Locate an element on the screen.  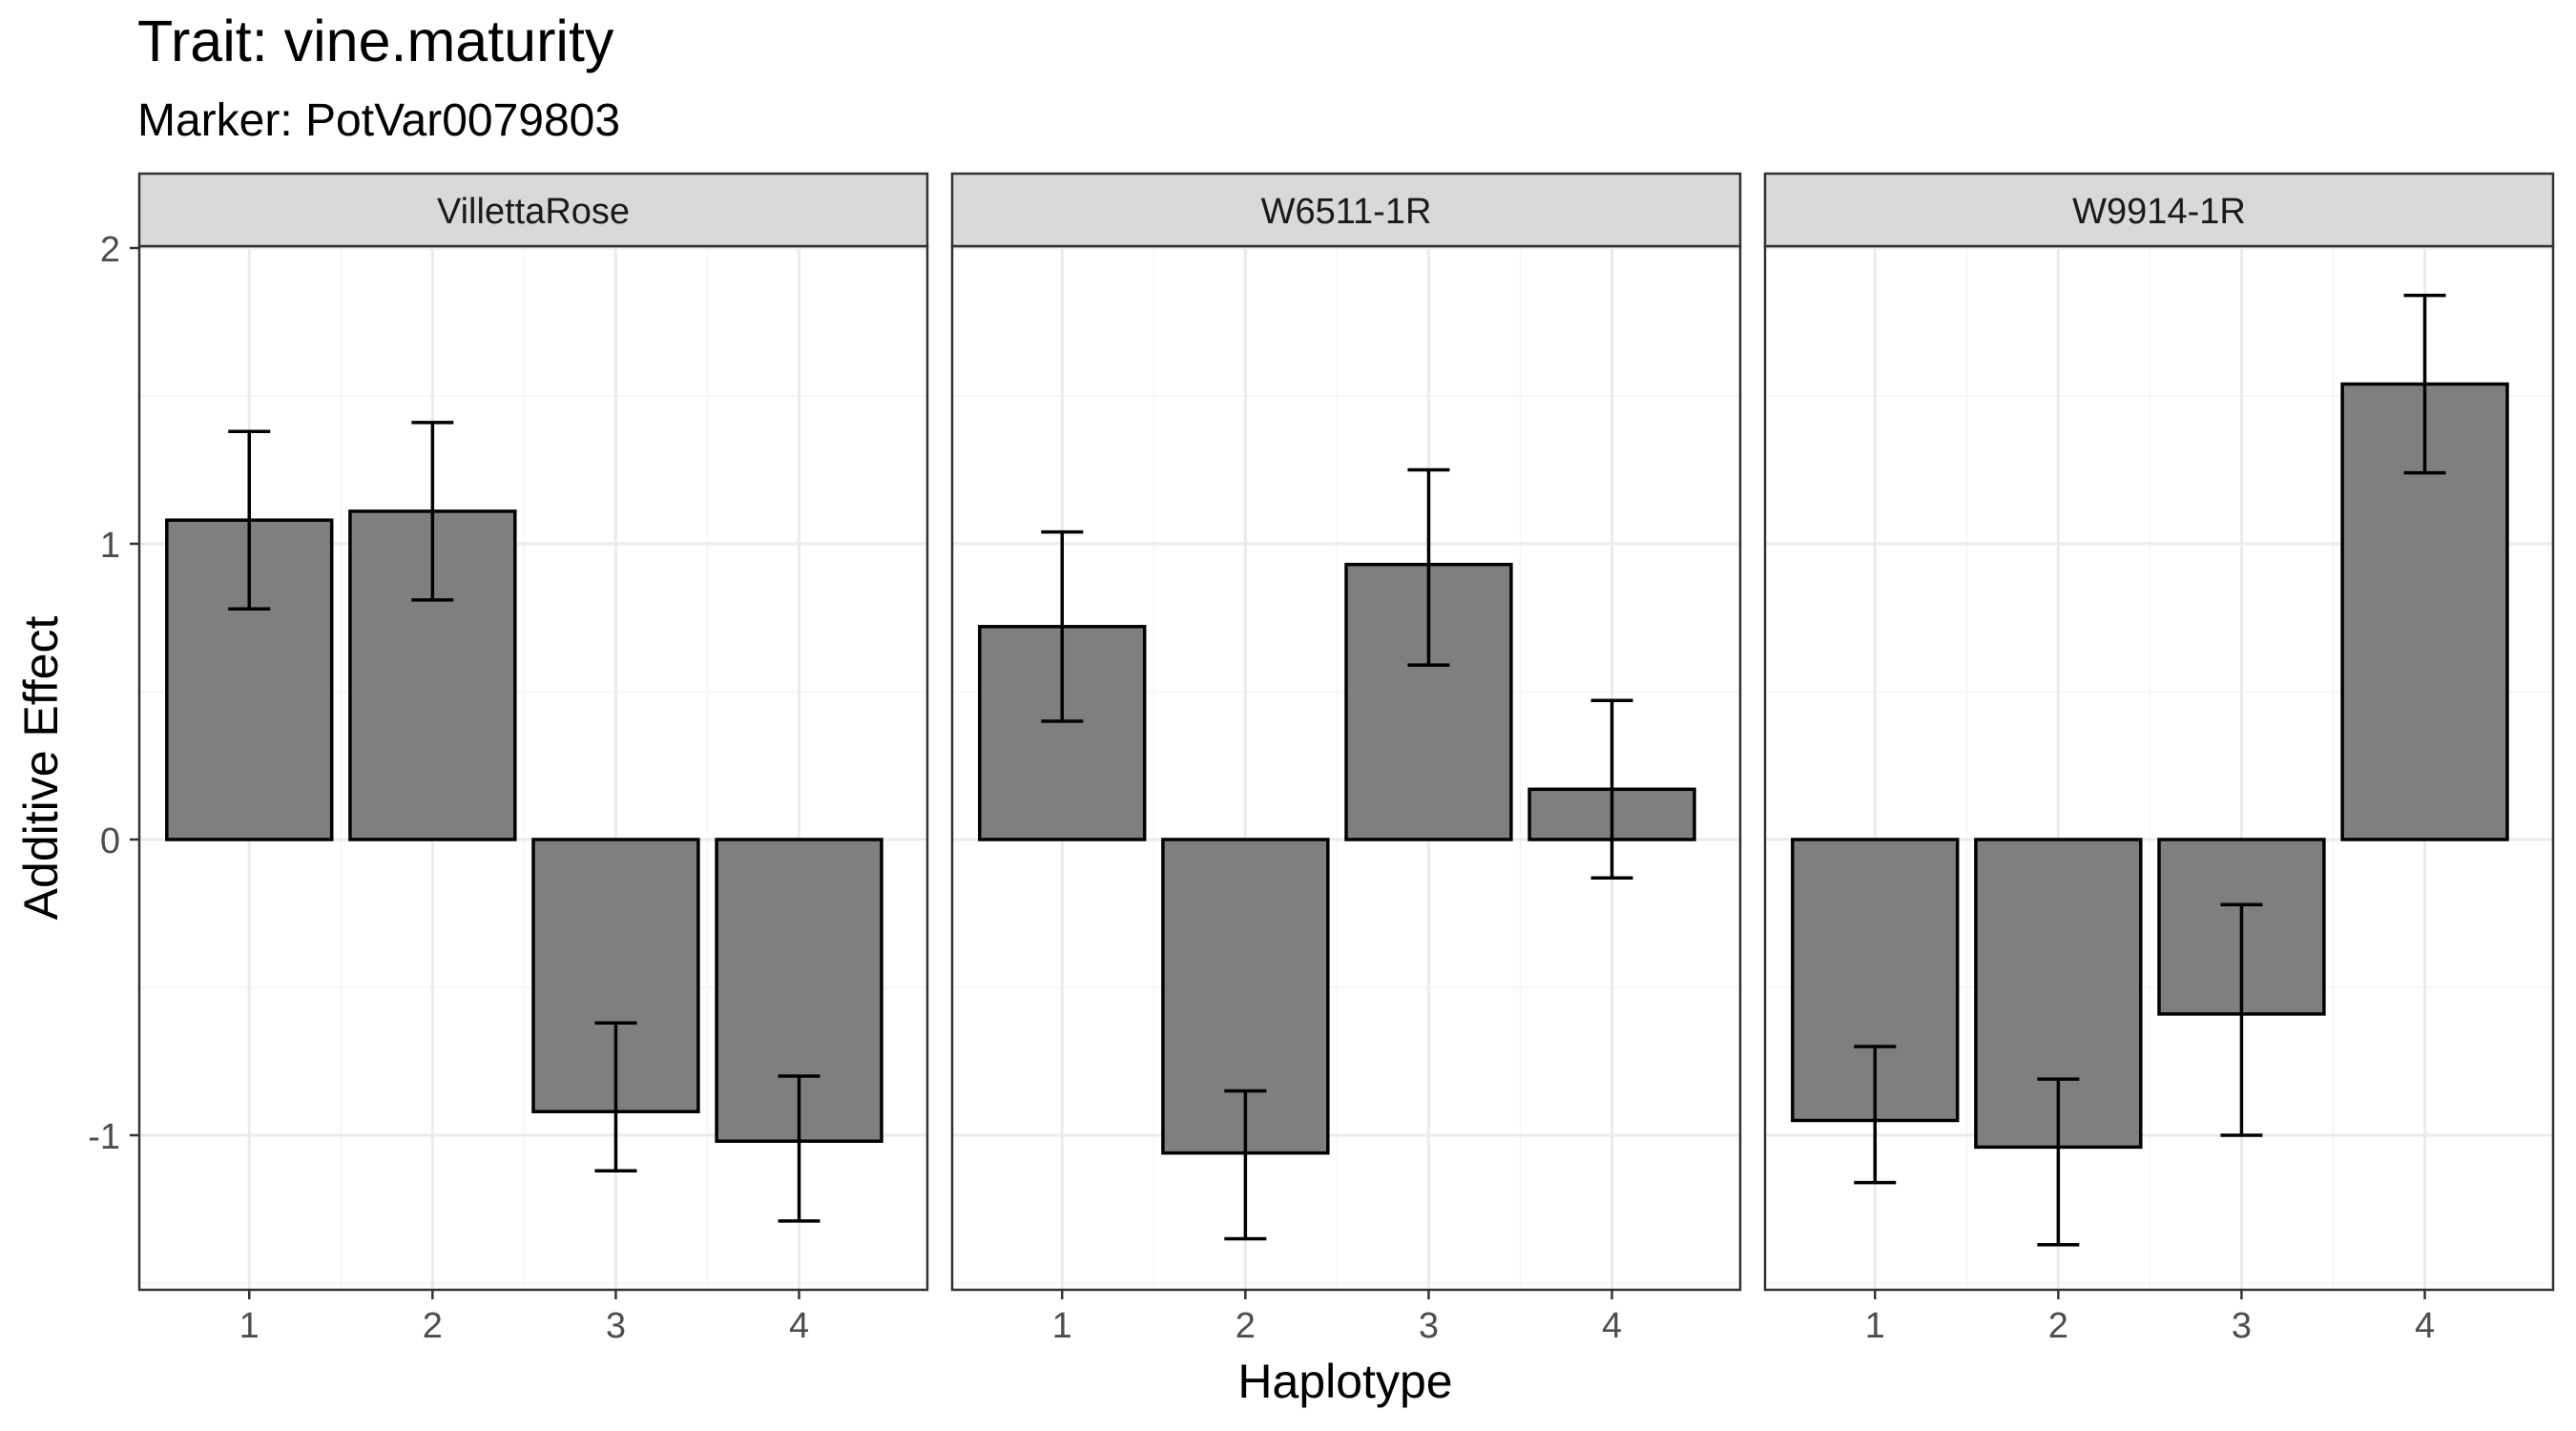
facet-strip-label: VillettaRose is located at coordinates (533, 212).